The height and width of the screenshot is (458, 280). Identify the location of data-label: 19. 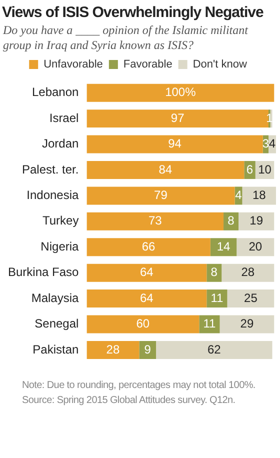
(257, 221).